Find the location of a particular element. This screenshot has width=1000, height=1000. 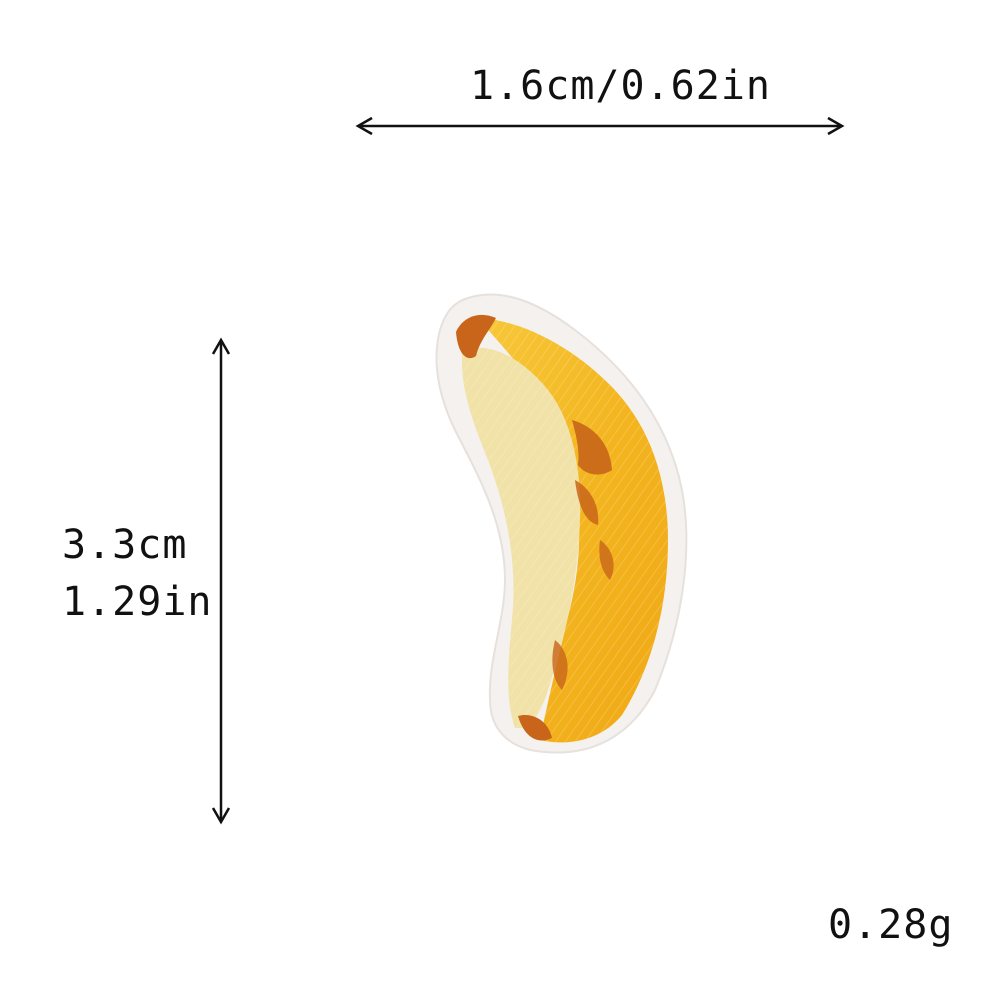

banana-bottom-tip is located at coordinates (535, 727).